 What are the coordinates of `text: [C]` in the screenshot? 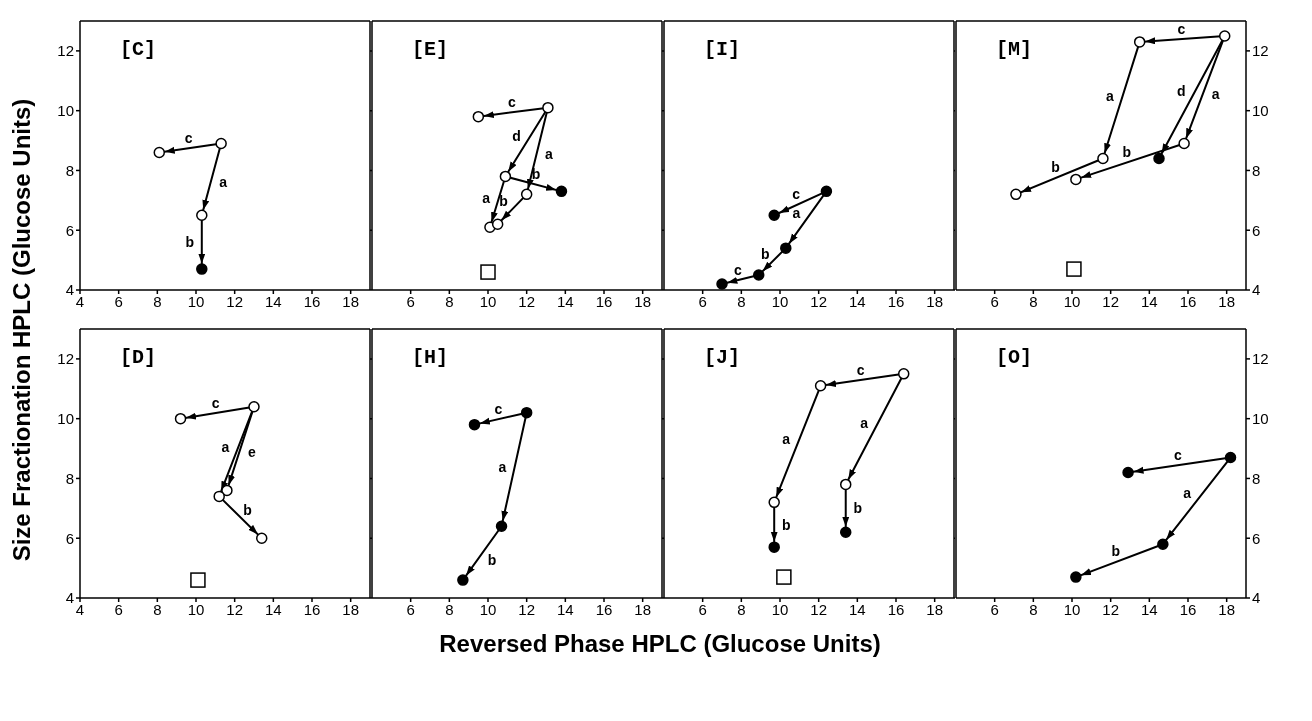 It's located at (138, 49).